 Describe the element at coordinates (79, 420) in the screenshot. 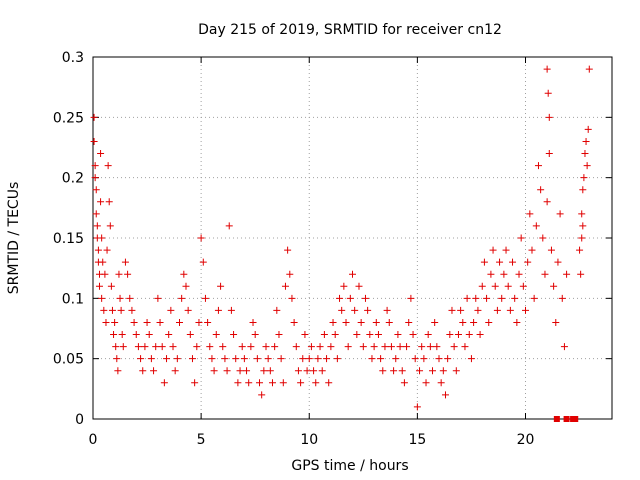

I see `y-tick-label: 0` at that location.